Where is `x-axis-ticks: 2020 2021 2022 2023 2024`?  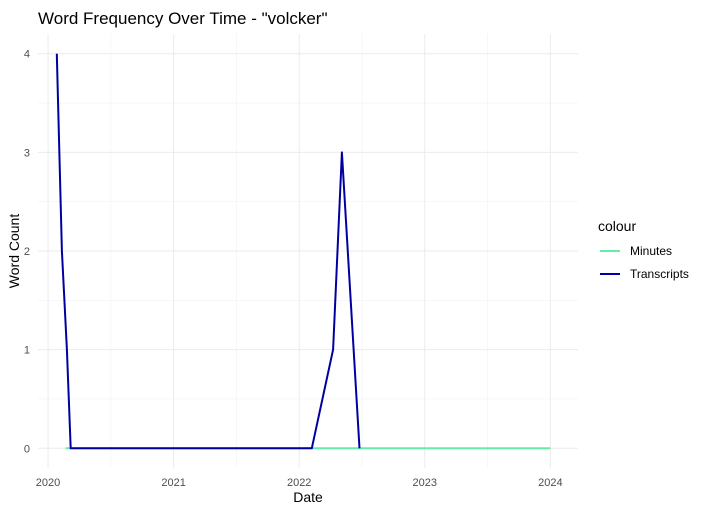 x-axis-ticks: 2020 2021 2022 2023 2024 is located at coordinates (299, 483).